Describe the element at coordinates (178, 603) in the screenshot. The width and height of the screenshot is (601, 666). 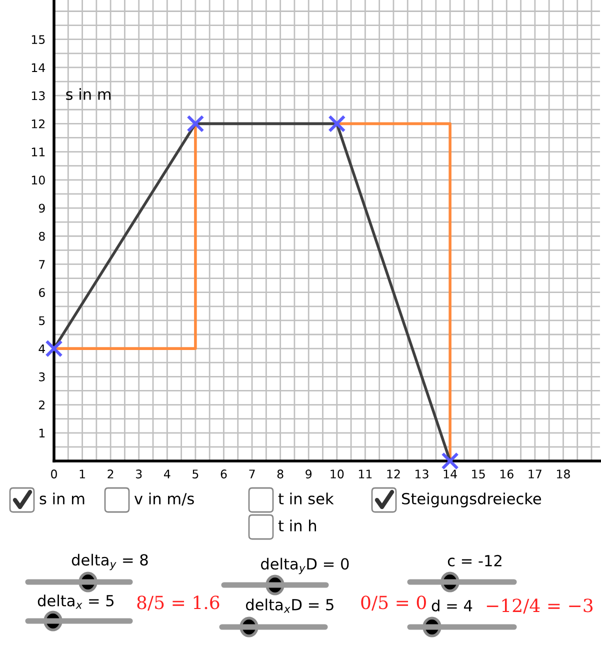
I see `text: 8/5 = 1.6` at that location.